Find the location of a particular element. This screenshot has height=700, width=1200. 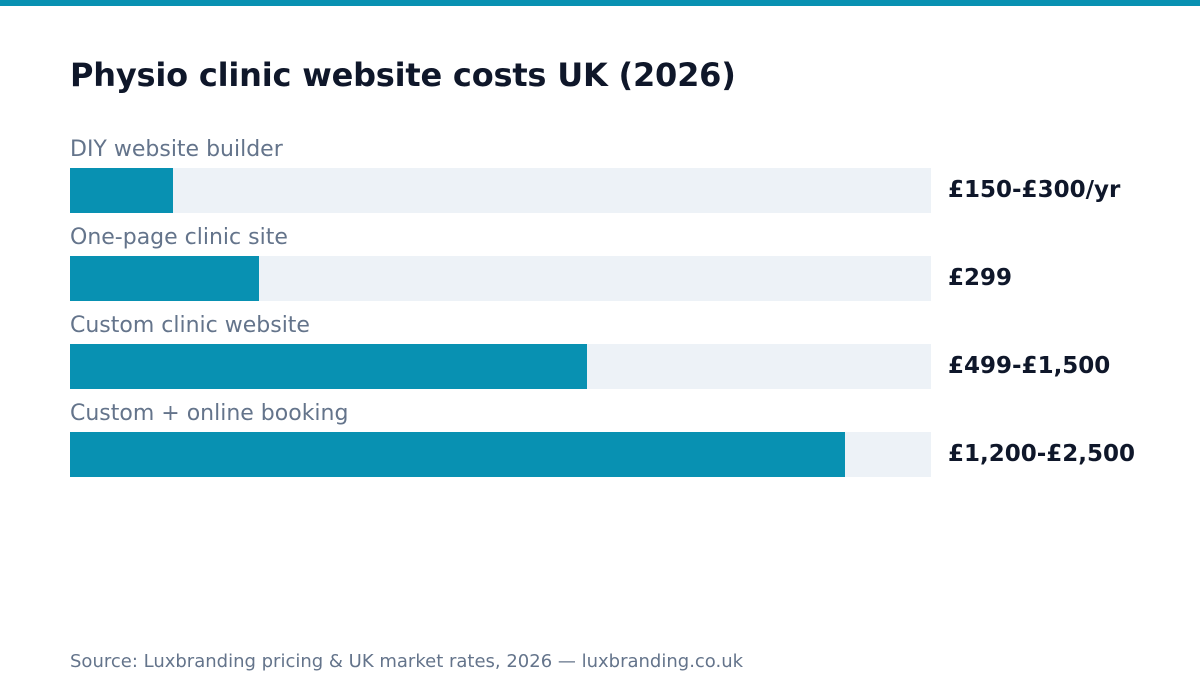

bar-row: Custom clinic website £499-£1,500 is located at coordinates (600, 357).